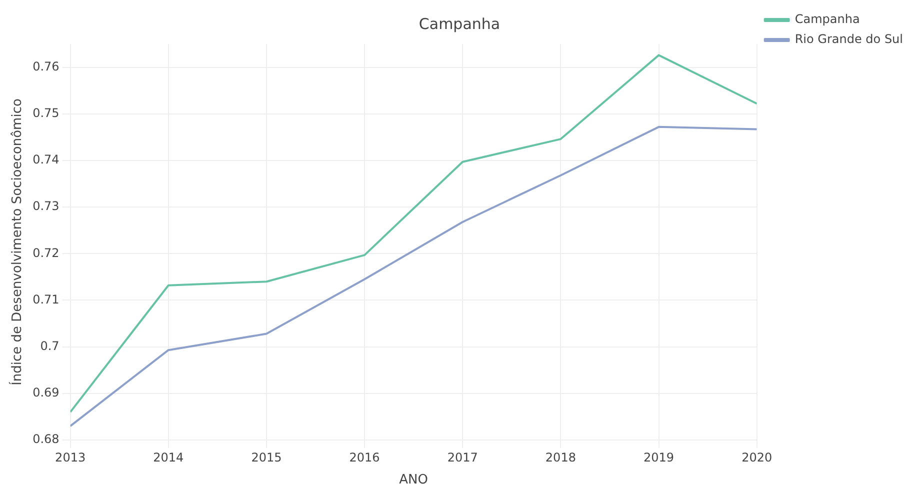 The width and height of the screenshot is (919, 498). What do you see at coordinates (46, 113) in the screenshot?
I see `y-tick-label: 0.75` at bounding box center [46, 113].